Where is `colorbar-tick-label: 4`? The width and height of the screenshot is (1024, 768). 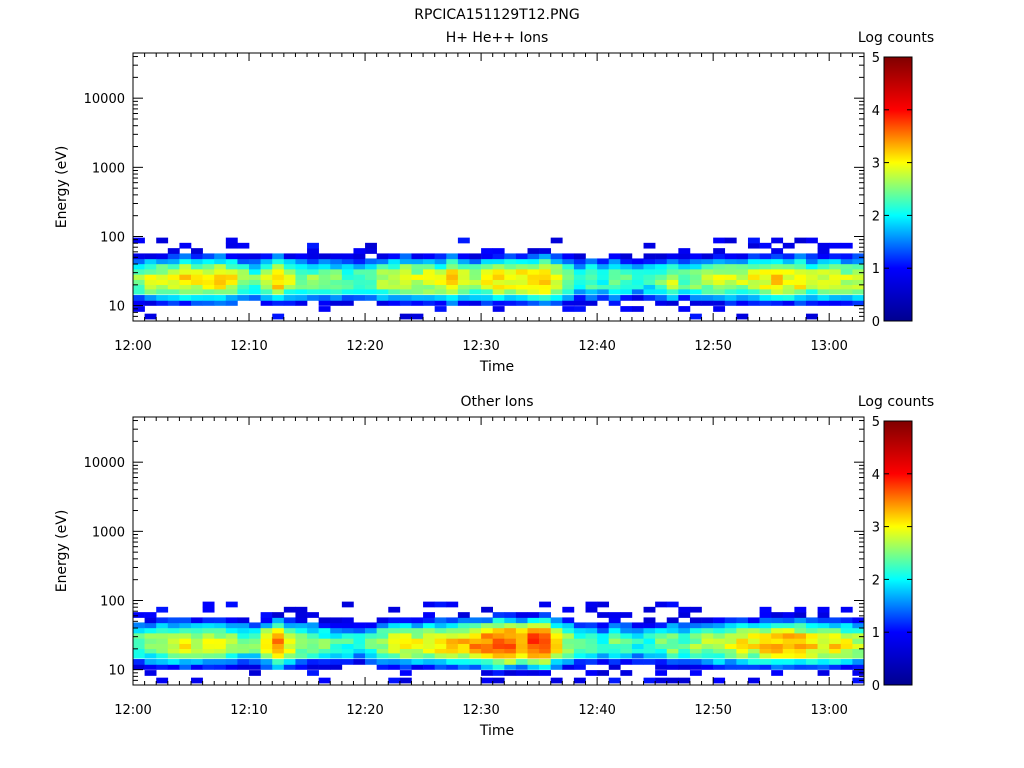 colorbar-tick-label: 4 is located at coordinates (876, 475).